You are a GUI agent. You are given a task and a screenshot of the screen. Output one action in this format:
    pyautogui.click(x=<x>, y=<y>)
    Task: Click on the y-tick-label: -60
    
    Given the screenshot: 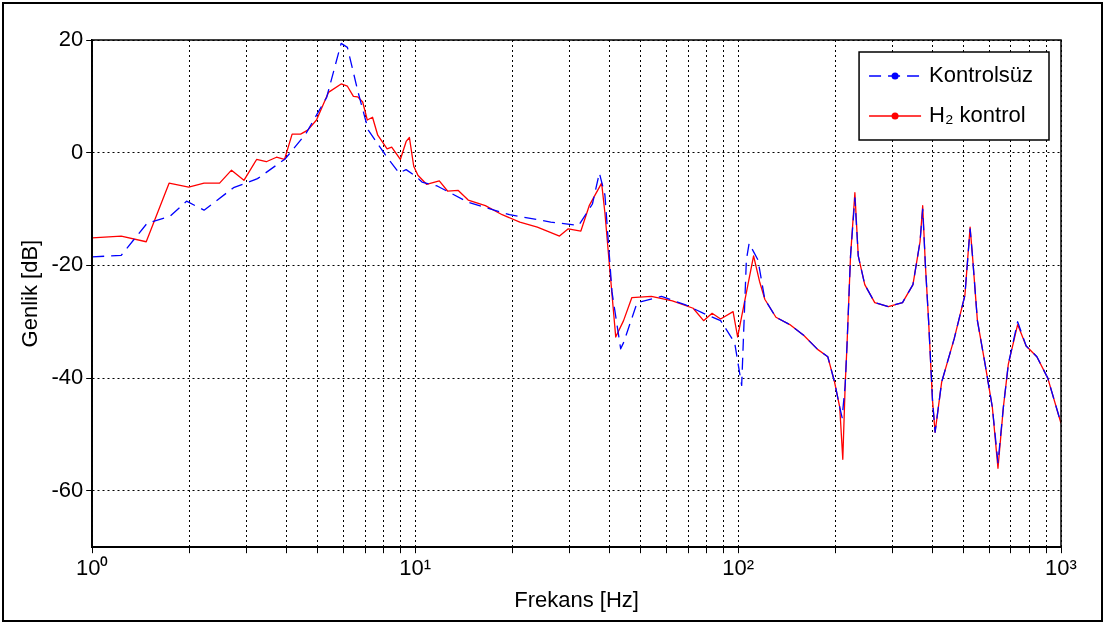 What is the action you would take?
    pyautogui.click(x=67, y=489)
    